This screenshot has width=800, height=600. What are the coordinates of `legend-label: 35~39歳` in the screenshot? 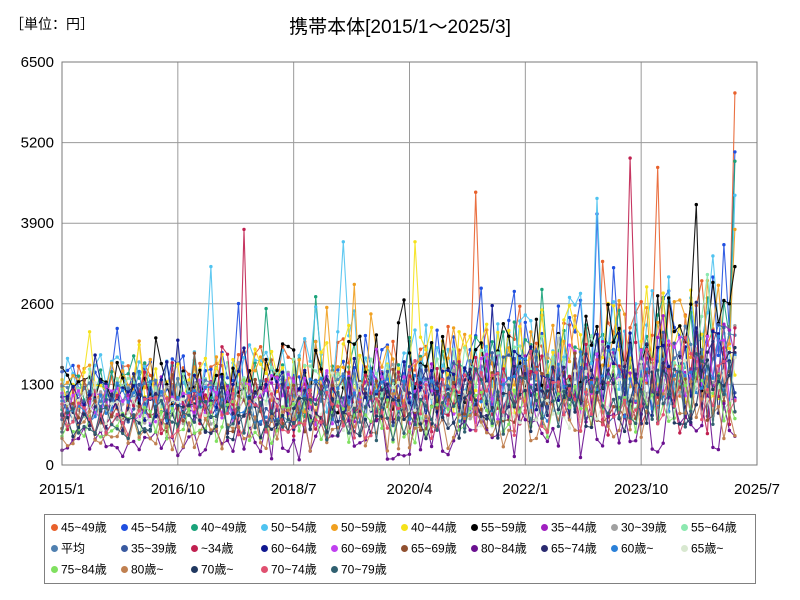 It's located at (154, 548).